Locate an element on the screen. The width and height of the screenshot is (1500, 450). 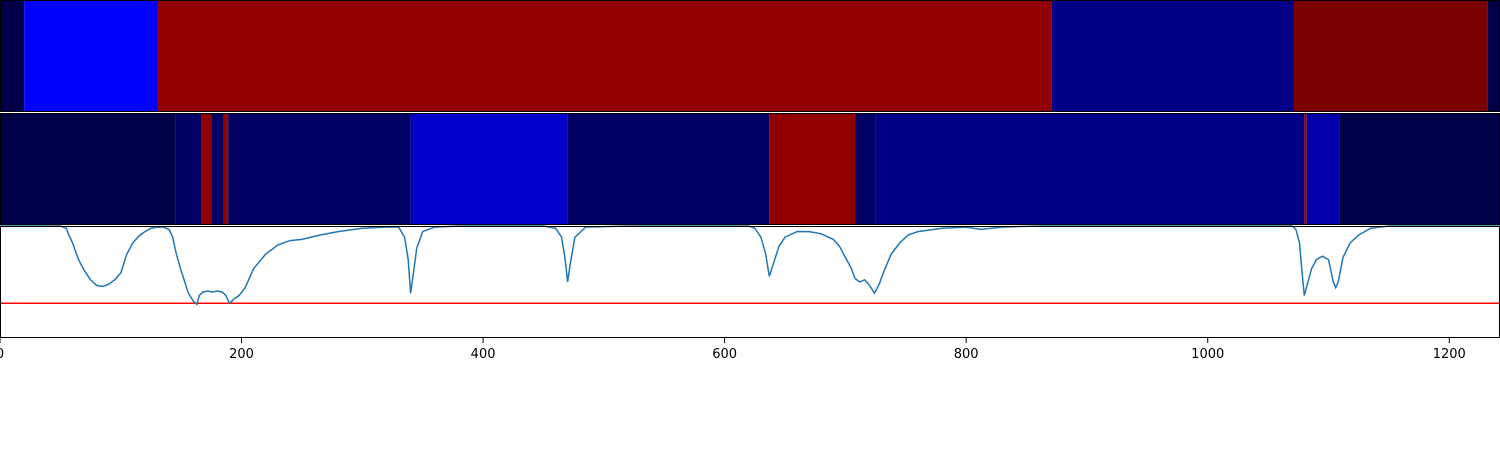
x-tick-label: 400 is located at coordinates (483, 354).